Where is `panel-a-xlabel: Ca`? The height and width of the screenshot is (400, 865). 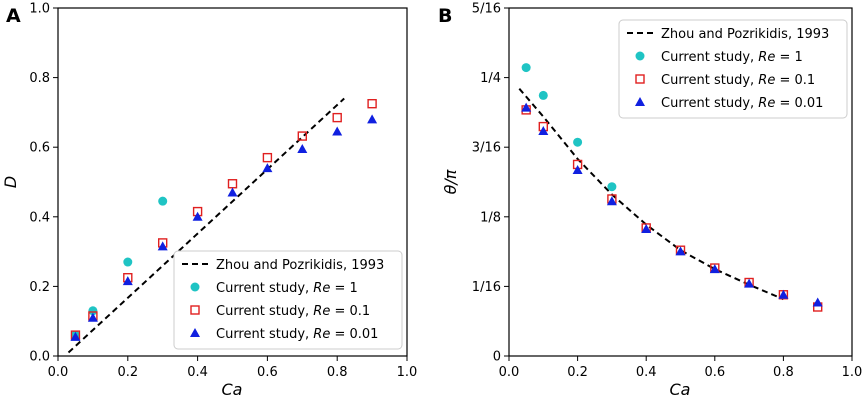
panel-a-xlabel: Ca is located at coordinates (232, 389).